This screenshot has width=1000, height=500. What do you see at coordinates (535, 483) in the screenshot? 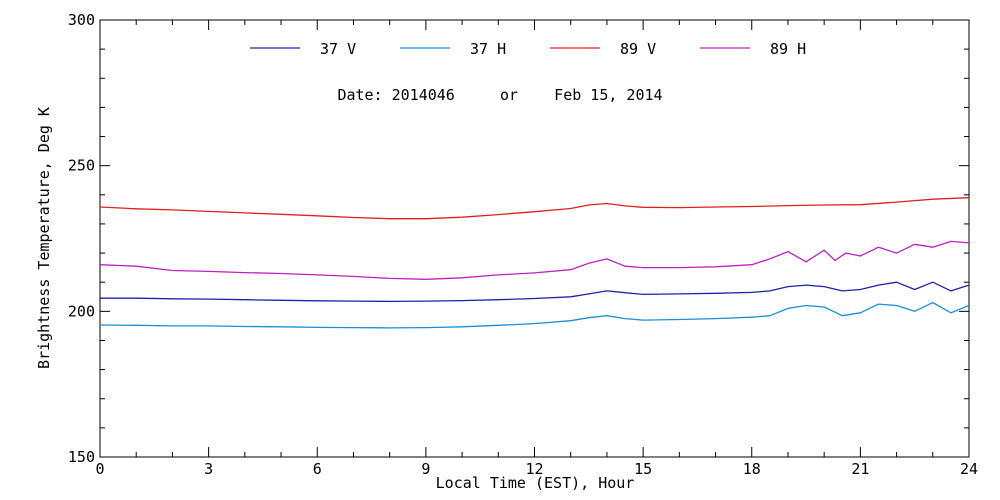
I see `x-axis-title: Local Time (EST), Hour` at bounding box center [535, 483].